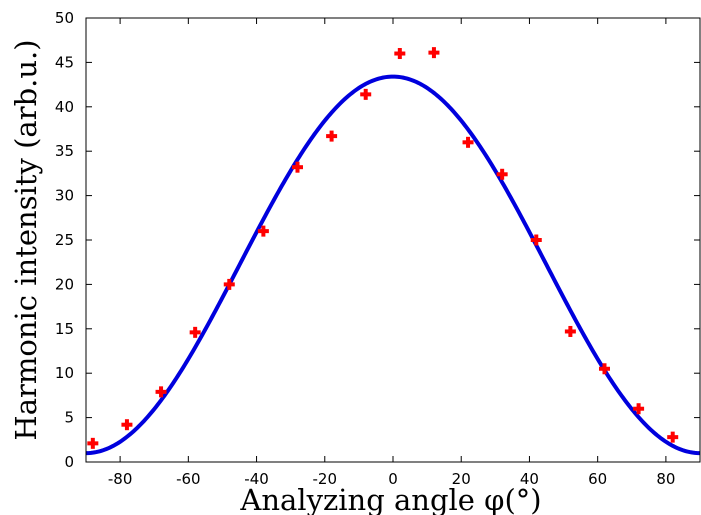 The height and width of the screenshot is (515, 701). I want to click on x-tick-label: 40, so click(529, 479).